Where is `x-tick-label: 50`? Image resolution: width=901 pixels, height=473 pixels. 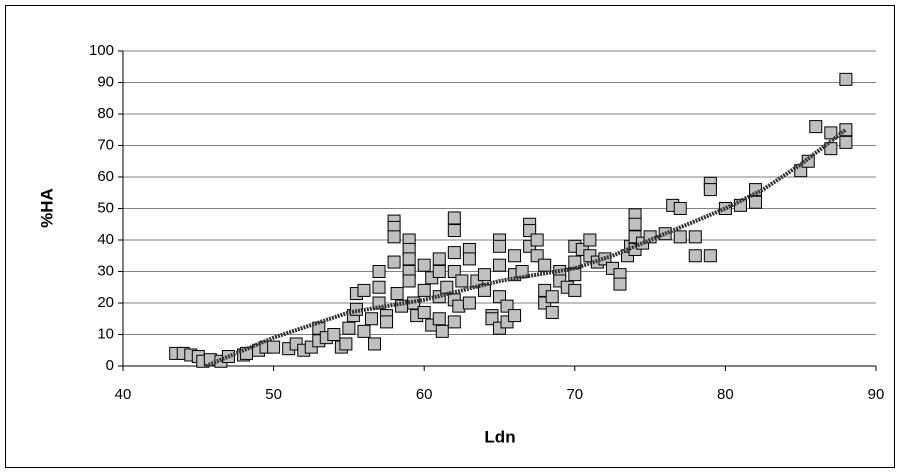 x-tick-label: 50 is located at coordinates (273, 394).